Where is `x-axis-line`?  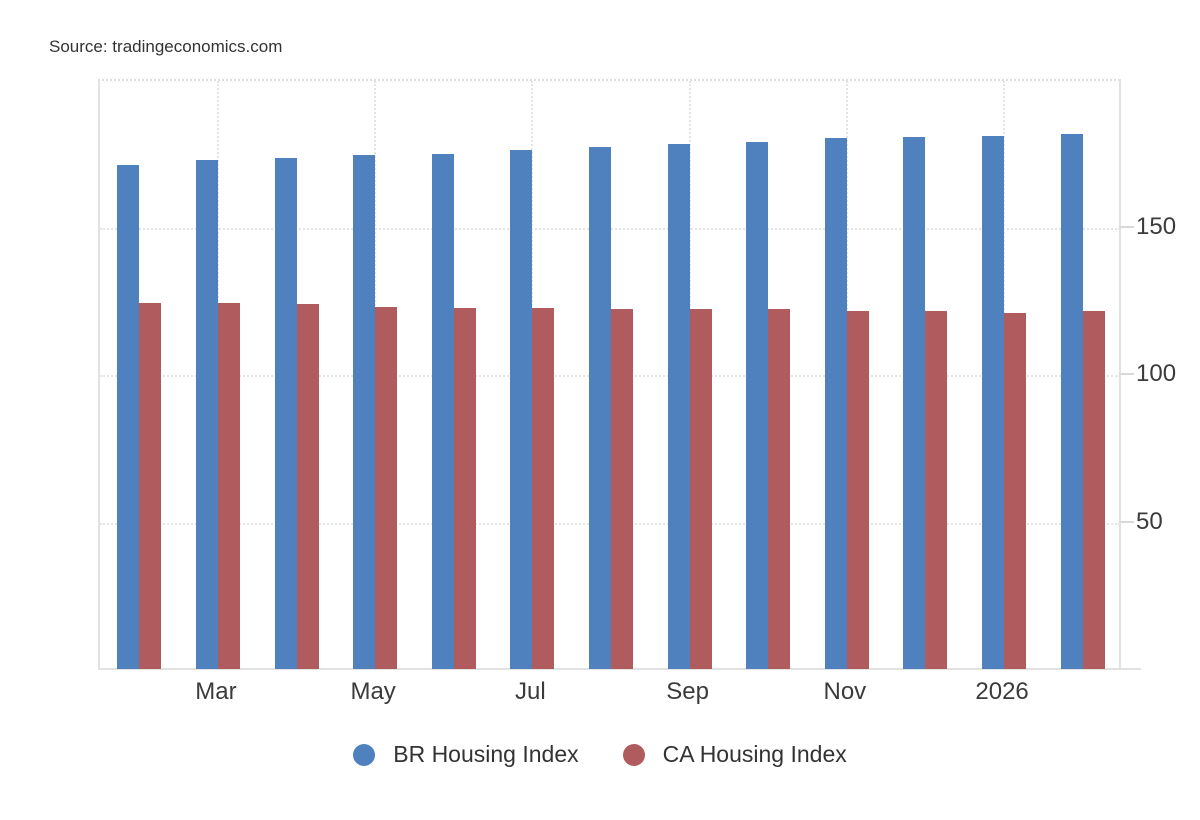 x-axis-line is located at coordinates (619, 669).